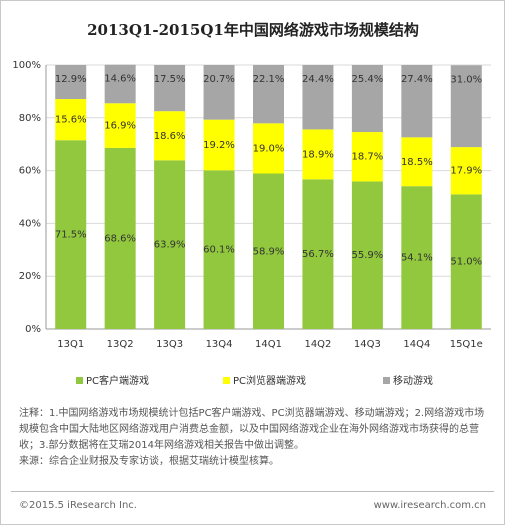 Image resolution: width=505 pixels, height=525 pixels. I want to click on value-label: 71.5%, so click(71, 235).